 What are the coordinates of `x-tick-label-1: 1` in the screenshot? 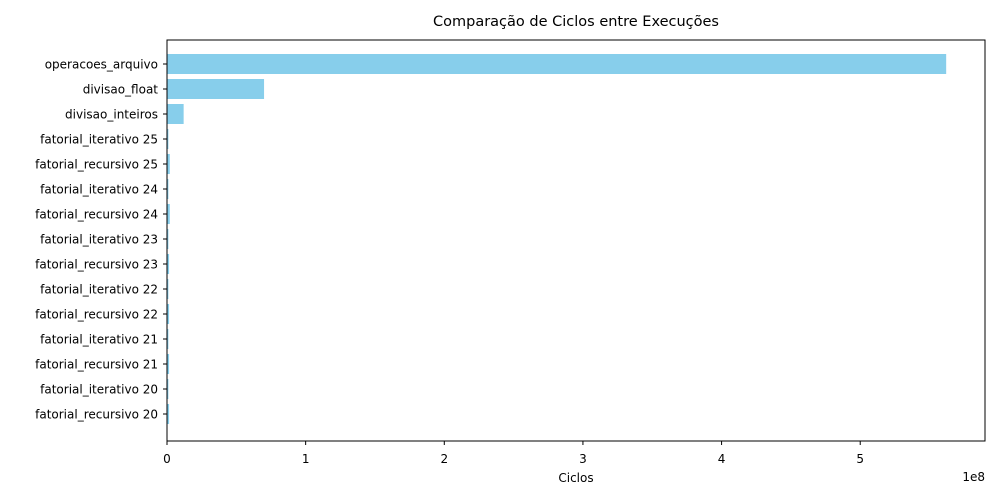 It's located at (306, 459).